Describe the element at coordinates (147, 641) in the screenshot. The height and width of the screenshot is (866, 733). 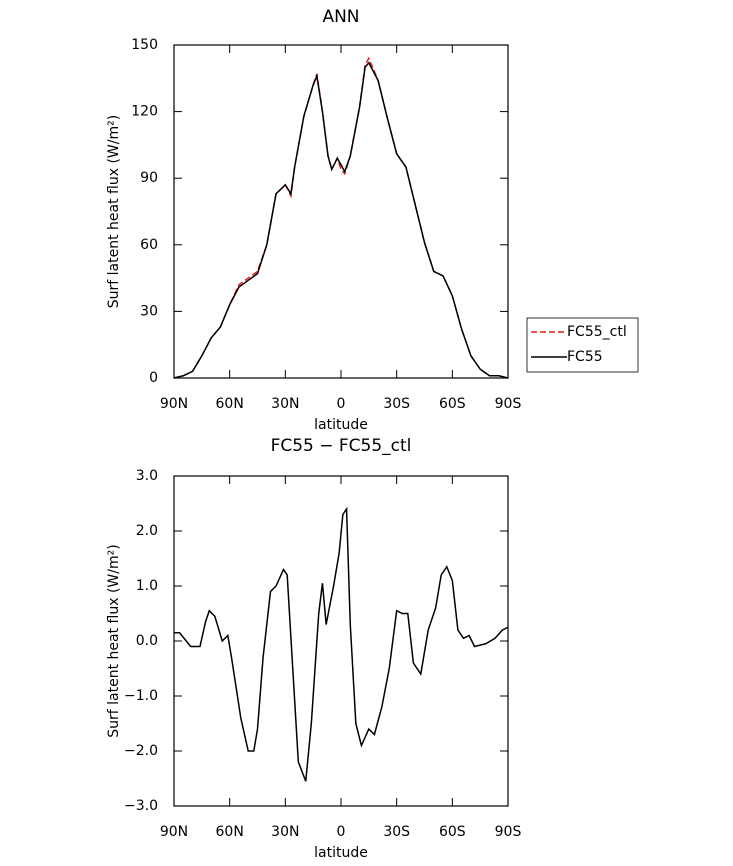
I see `y-tick-label: 0.0` at that location.